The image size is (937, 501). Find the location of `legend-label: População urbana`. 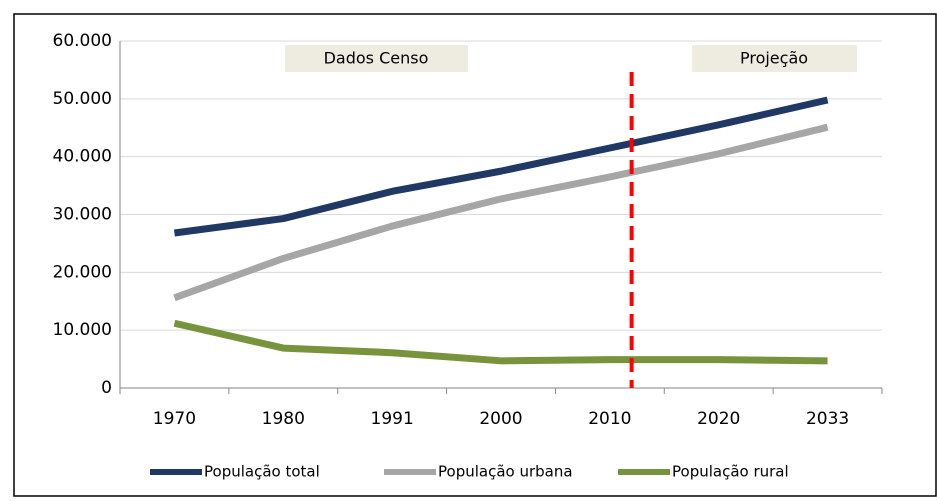

legend-label: População urbana is located at coordinates (505, 472).